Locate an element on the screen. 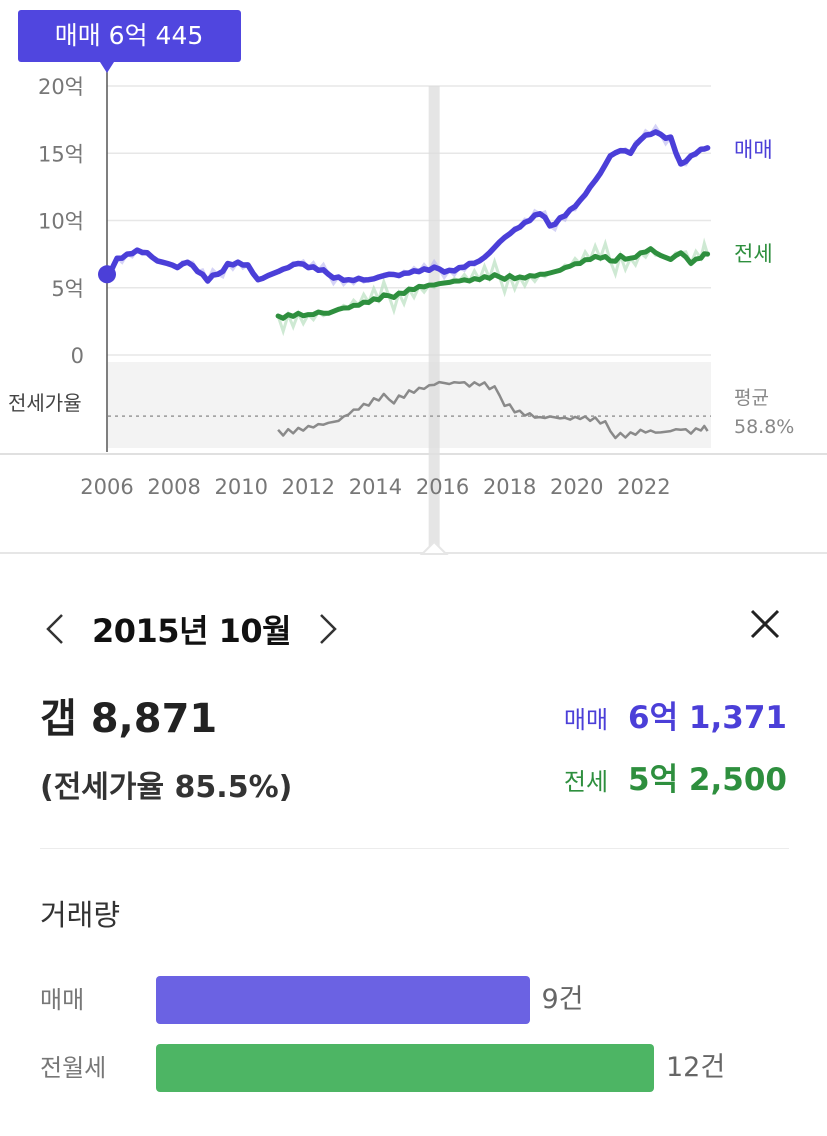  y-tick-label: 5억 is located at coordinates (67, 289).